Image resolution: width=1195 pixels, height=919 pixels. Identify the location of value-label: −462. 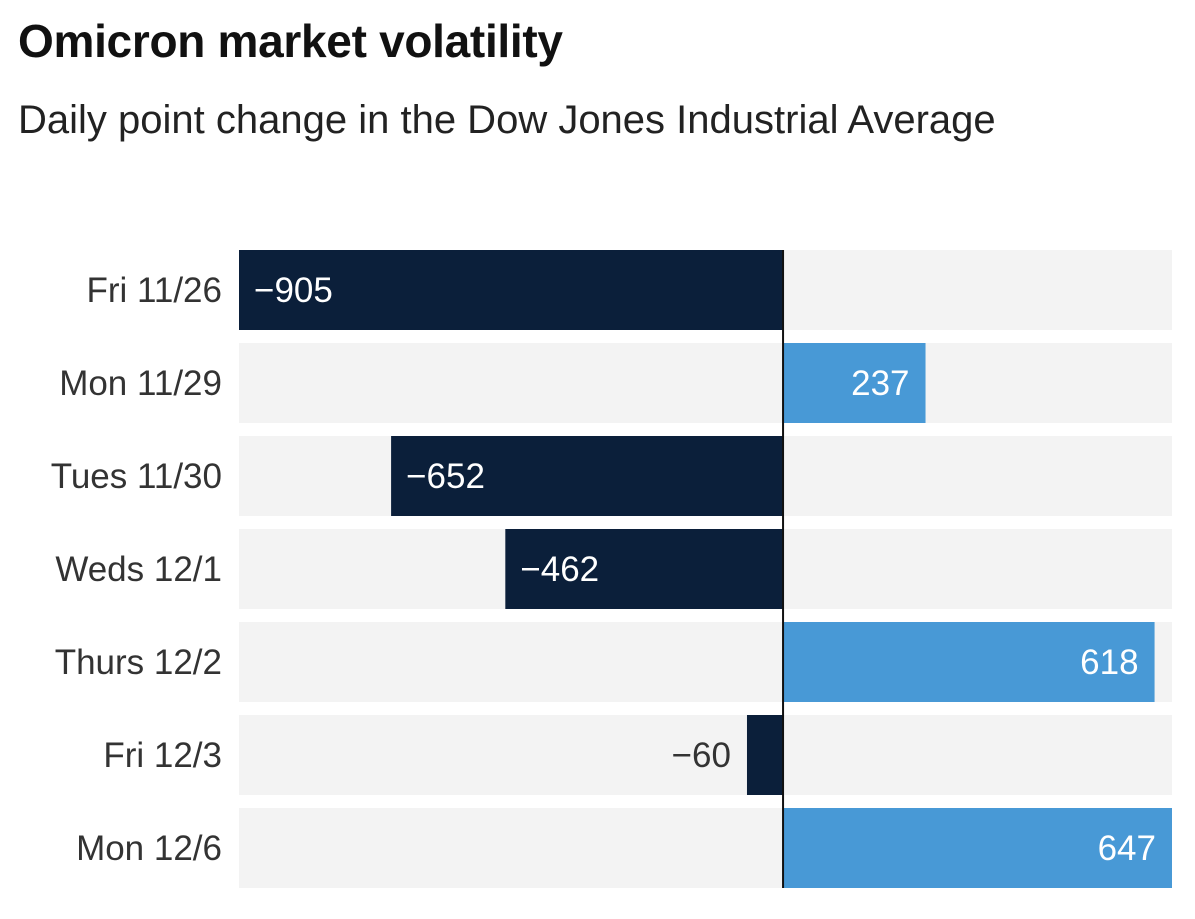
(559, 569).